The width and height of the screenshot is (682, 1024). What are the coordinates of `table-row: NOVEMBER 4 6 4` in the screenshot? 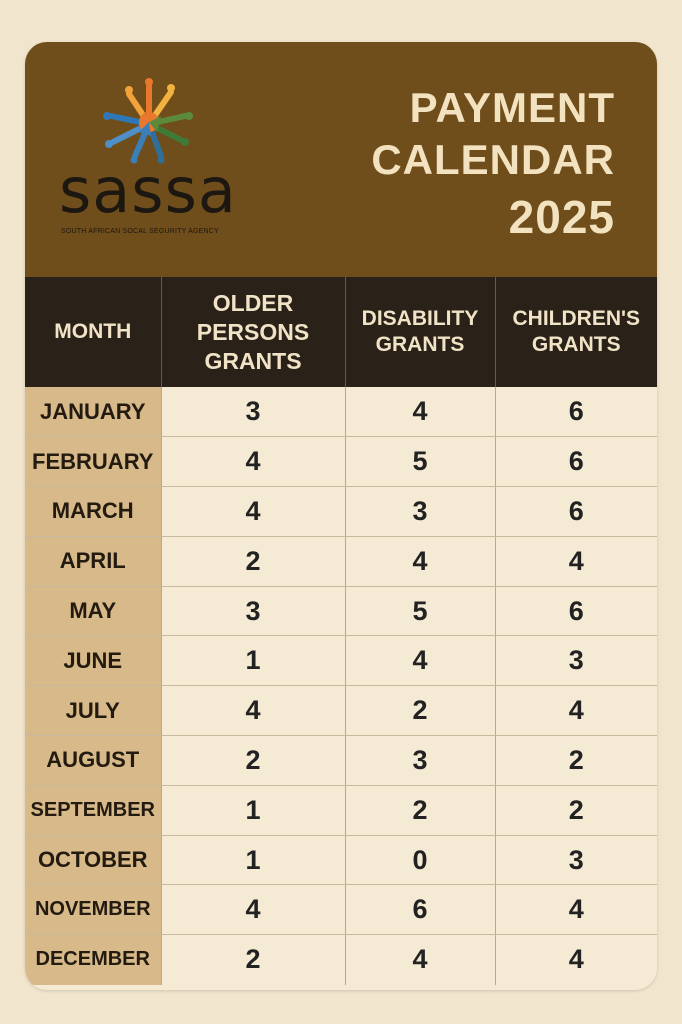 It's located at (341, 910).